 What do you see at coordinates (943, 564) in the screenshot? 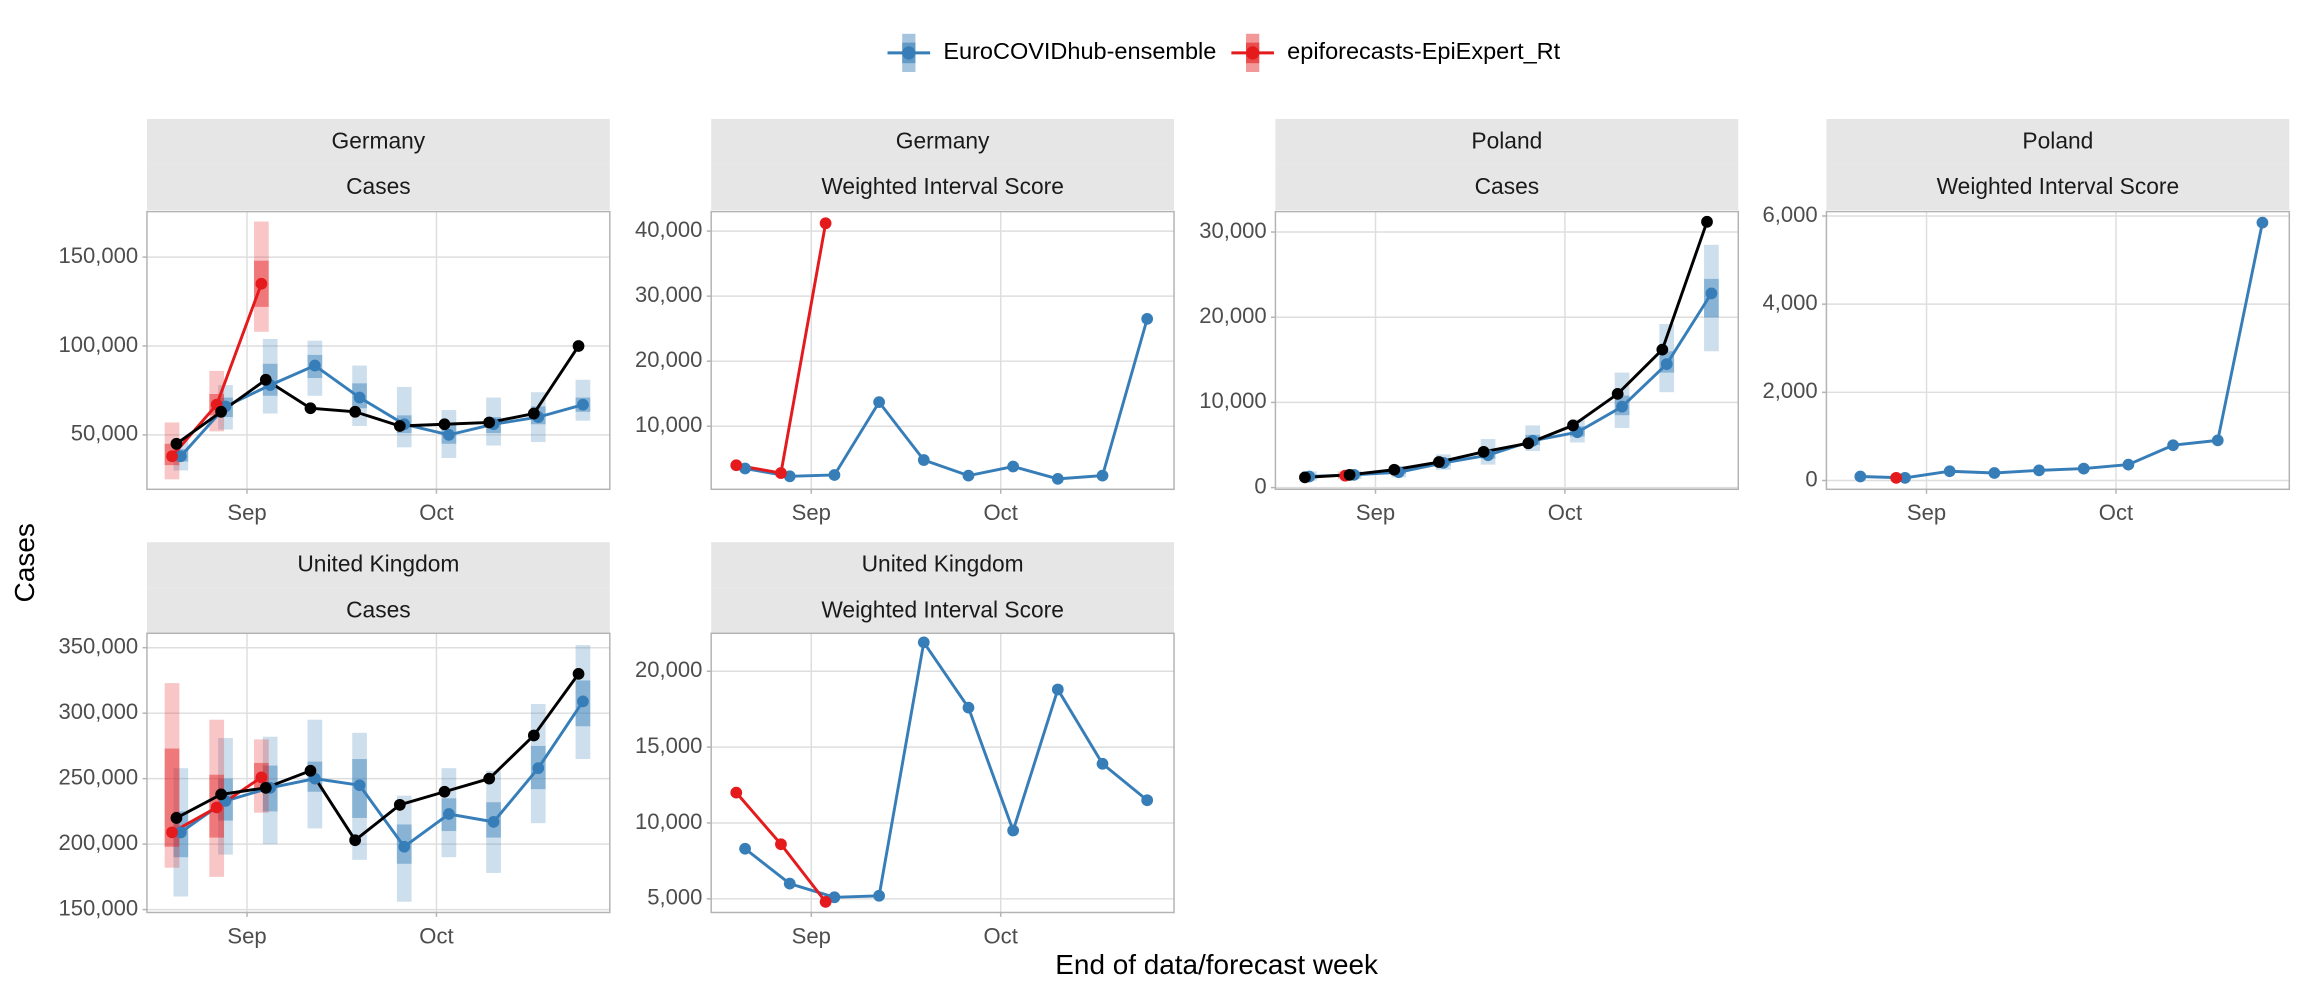
I see `strip-label: United Kingdom` at bounding box center [943, 564].